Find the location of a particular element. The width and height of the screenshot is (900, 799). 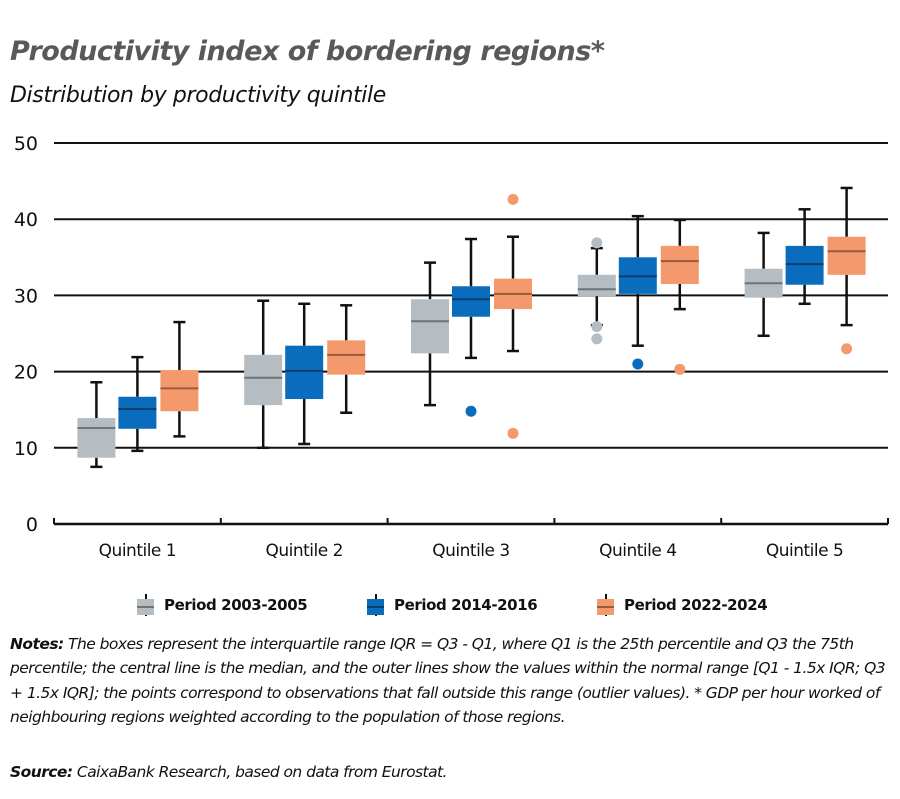

x-tick-label: Quintile 4 is located at coordinates (637, 551).